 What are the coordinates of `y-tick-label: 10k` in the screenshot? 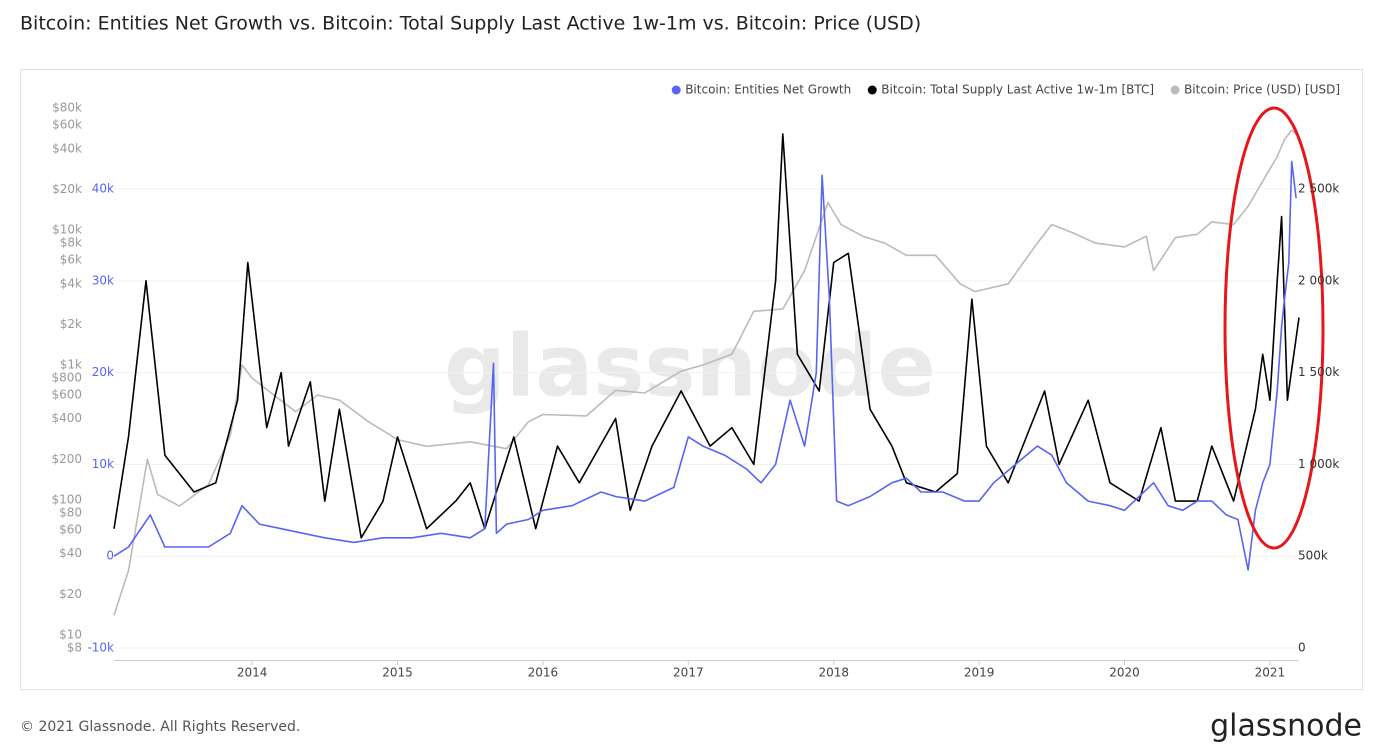 It's located at (103, 464).